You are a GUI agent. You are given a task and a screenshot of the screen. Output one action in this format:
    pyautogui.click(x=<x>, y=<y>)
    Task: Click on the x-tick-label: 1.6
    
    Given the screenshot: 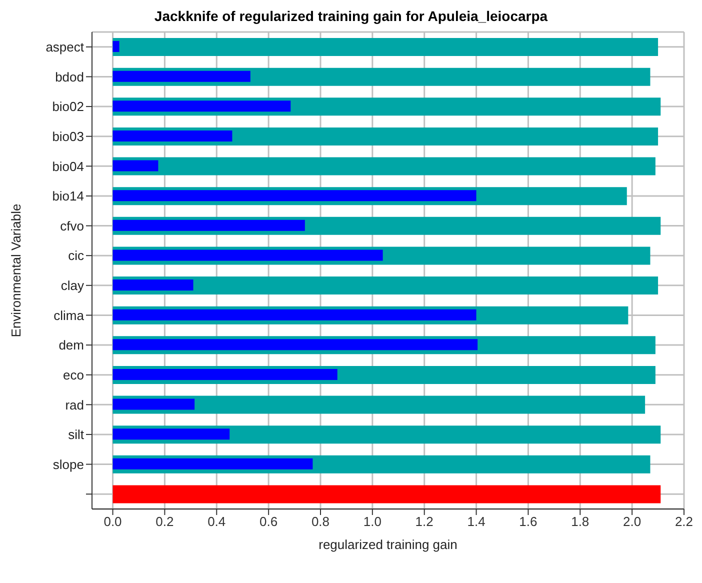 What is the action you would take?
    pyautogui.click(x=528, y=522)
    